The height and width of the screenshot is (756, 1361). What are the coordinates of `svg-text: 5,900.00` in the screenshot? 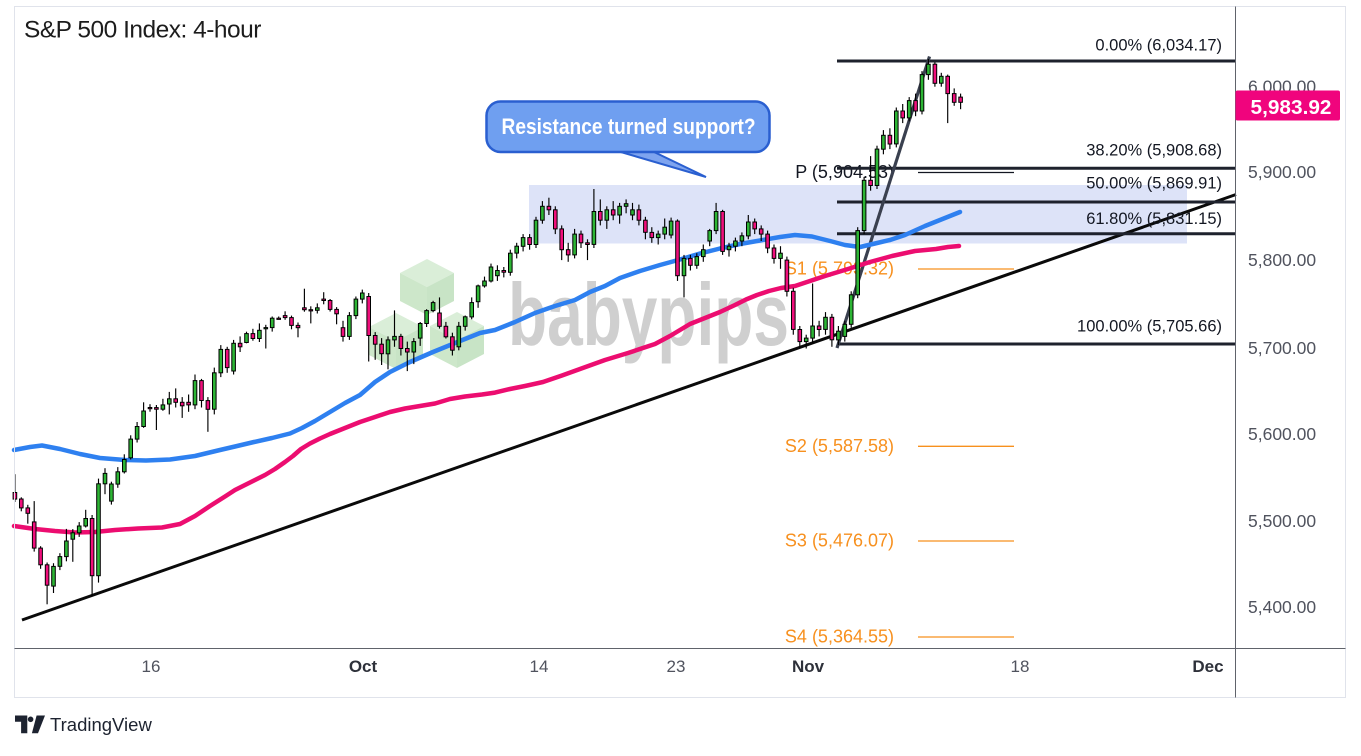 It's located at (1282, 172).